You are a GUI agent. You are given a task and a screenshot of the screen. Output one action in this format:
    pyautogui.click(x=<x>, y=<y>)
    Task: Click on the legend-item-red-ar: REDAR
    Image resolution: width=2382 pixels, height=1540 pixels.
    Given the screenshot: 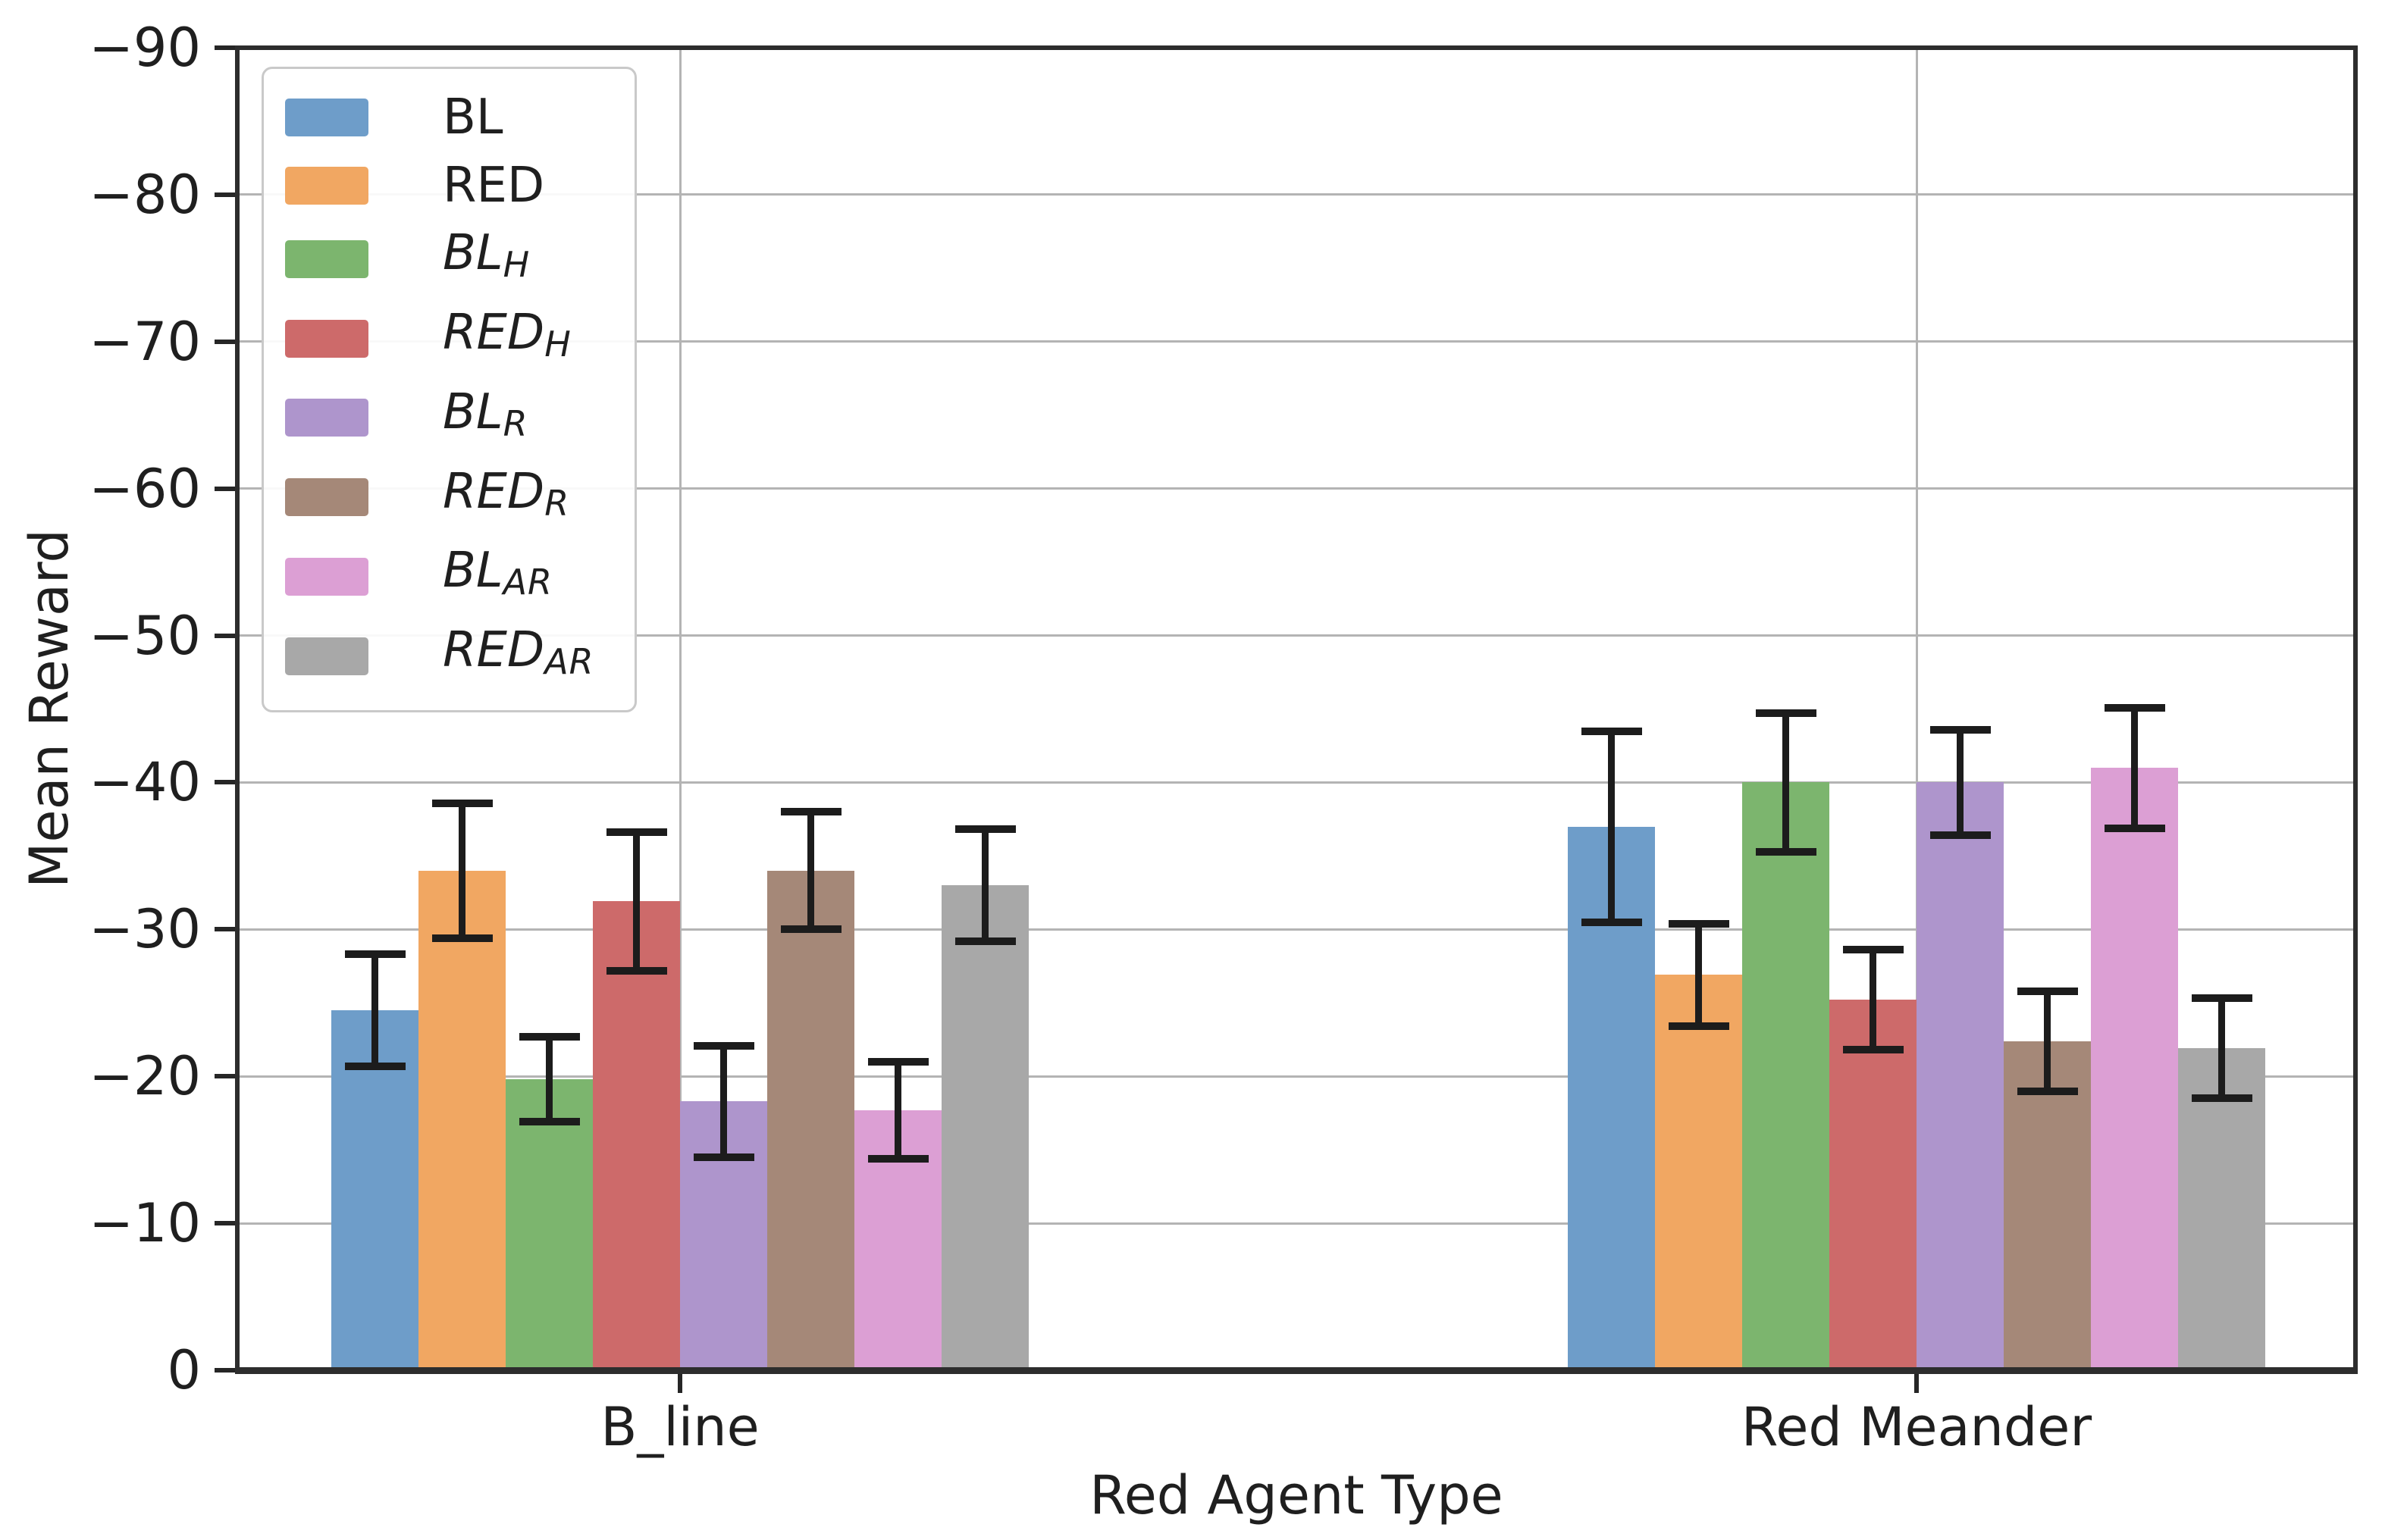 What is the action you would take?
    pyautogui.click(x=449, y=656)
    